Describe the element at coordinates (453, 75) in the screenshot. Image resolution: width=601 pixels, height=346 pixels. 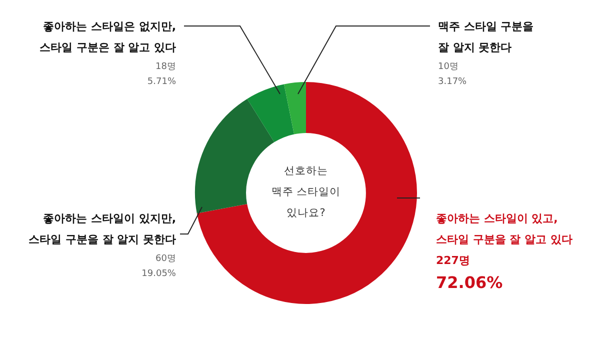
I see `data-label: 10명 3.17%` at that location.